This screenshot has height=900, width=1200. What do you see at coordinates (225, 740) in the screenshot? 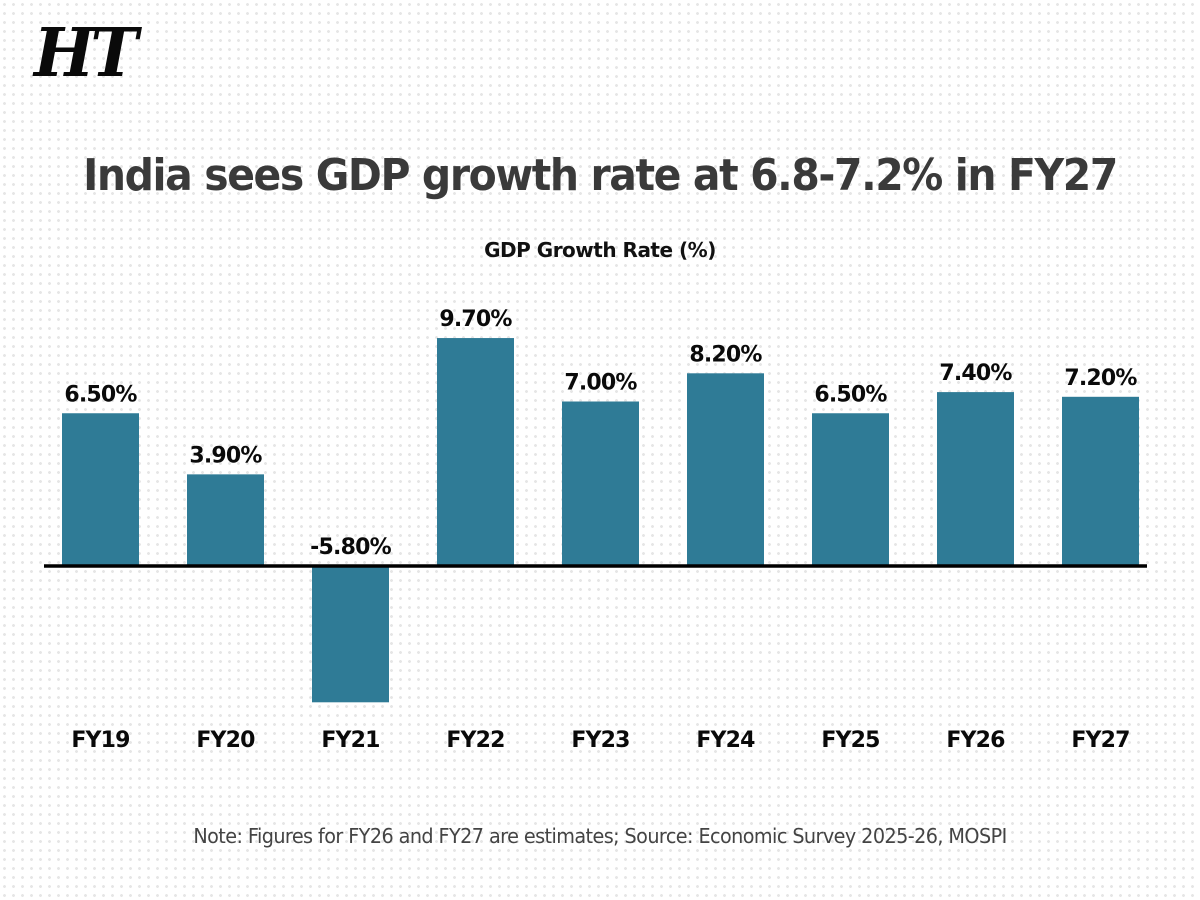
I see `x-tick-label-fy20: FY20` at bounding box center [225, 740].